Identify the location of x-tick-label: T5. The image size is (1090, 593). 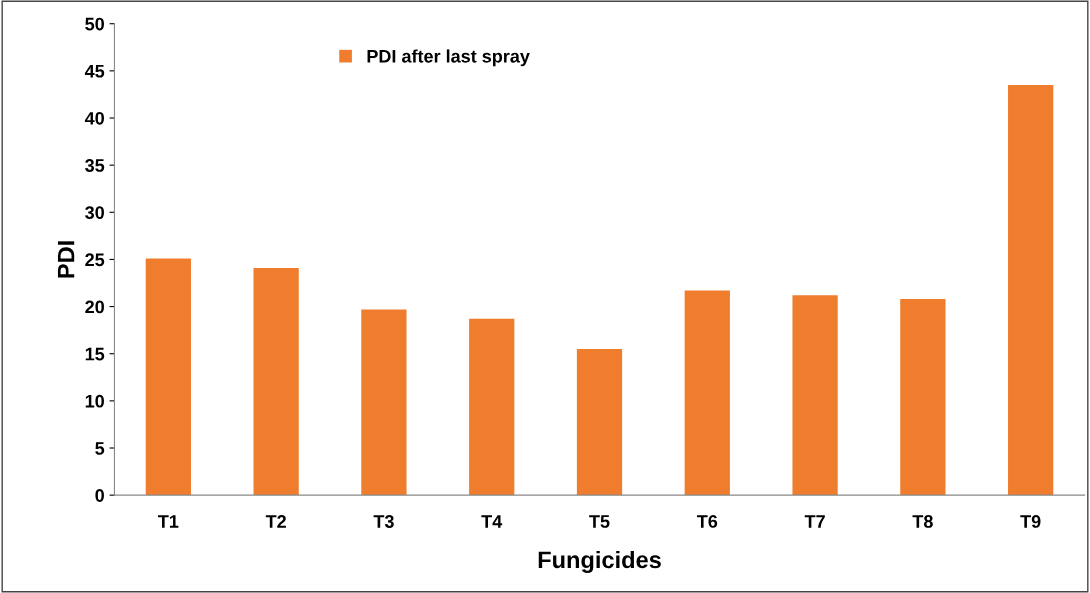
(599, 521).